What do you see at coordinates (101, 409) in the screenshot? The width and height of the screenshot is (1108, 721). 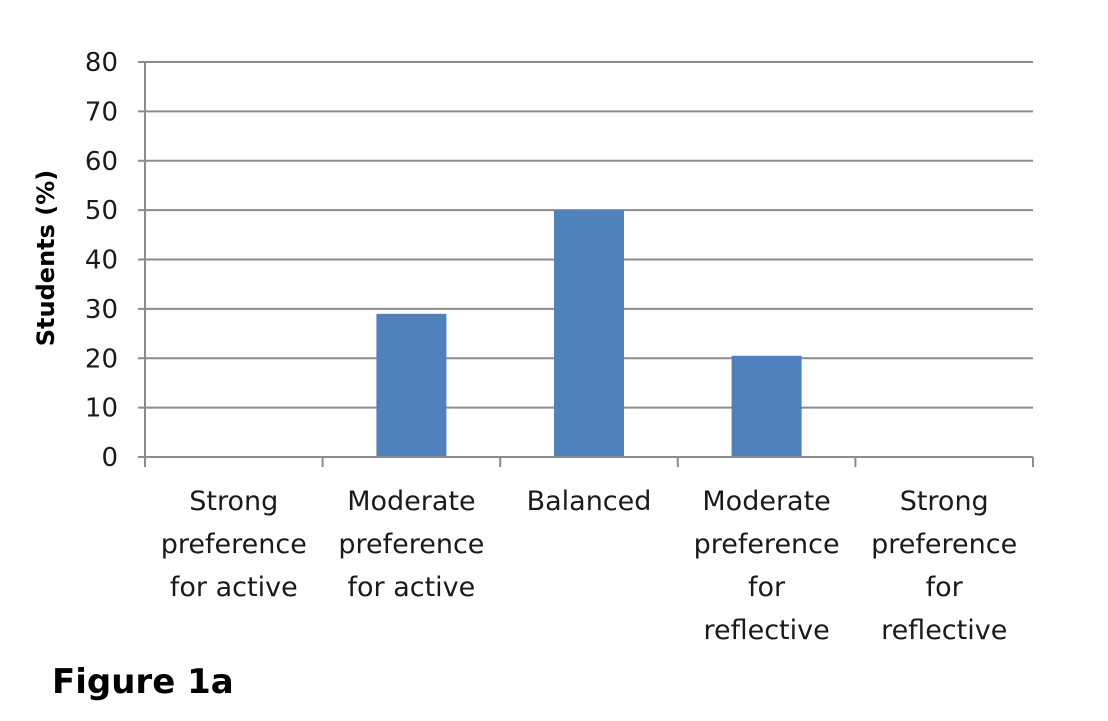 I see `y-tick-label: 10` at bounding box center [101, 409].